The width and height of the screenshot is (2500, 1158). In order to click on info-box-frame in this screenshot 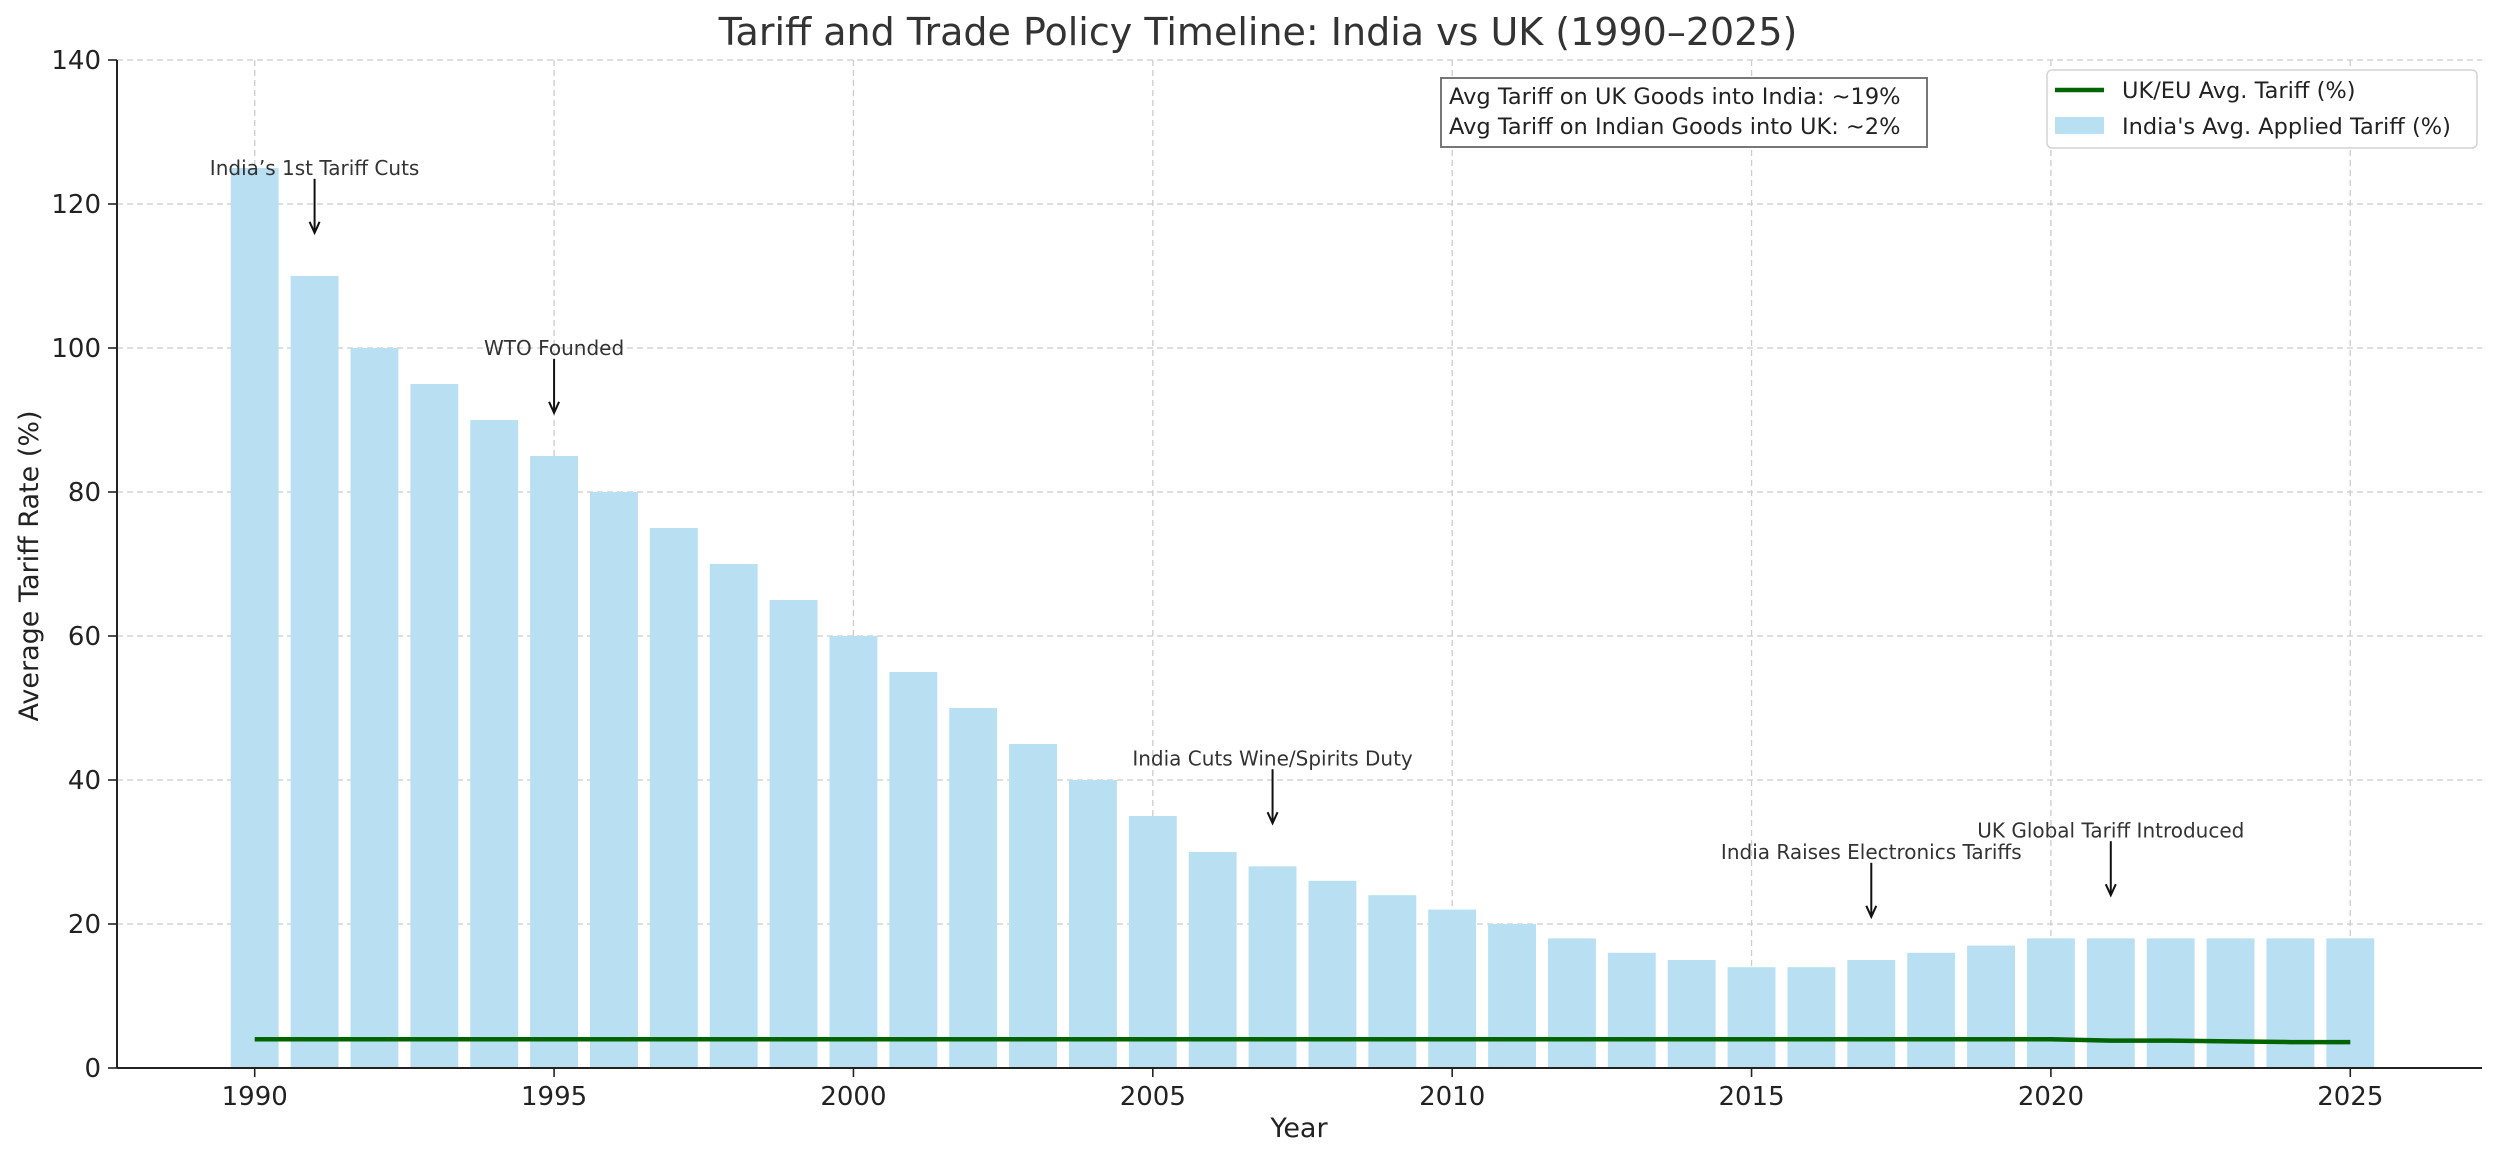, I will do `click(1684, 112)`.